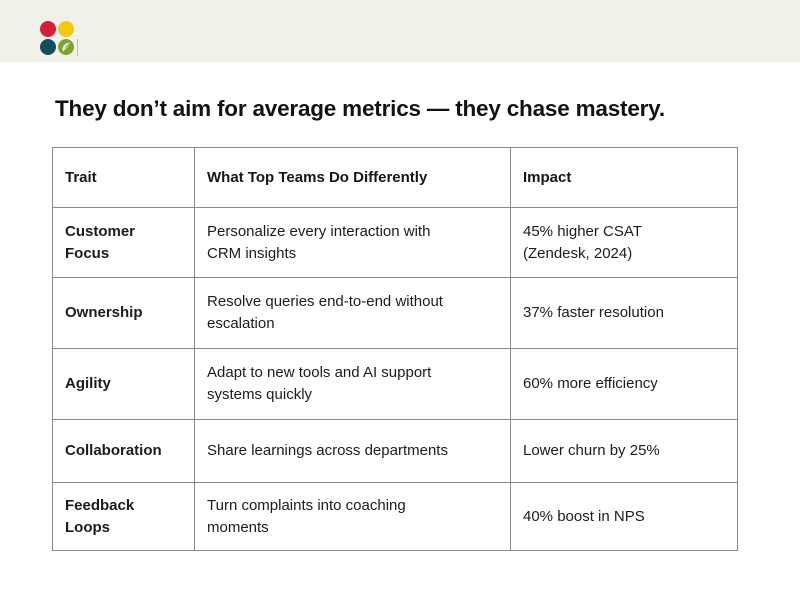  What do you see at coordinates (57, 38) in the screenshot?
I see `company-logo` at bounding box center [57, 38].